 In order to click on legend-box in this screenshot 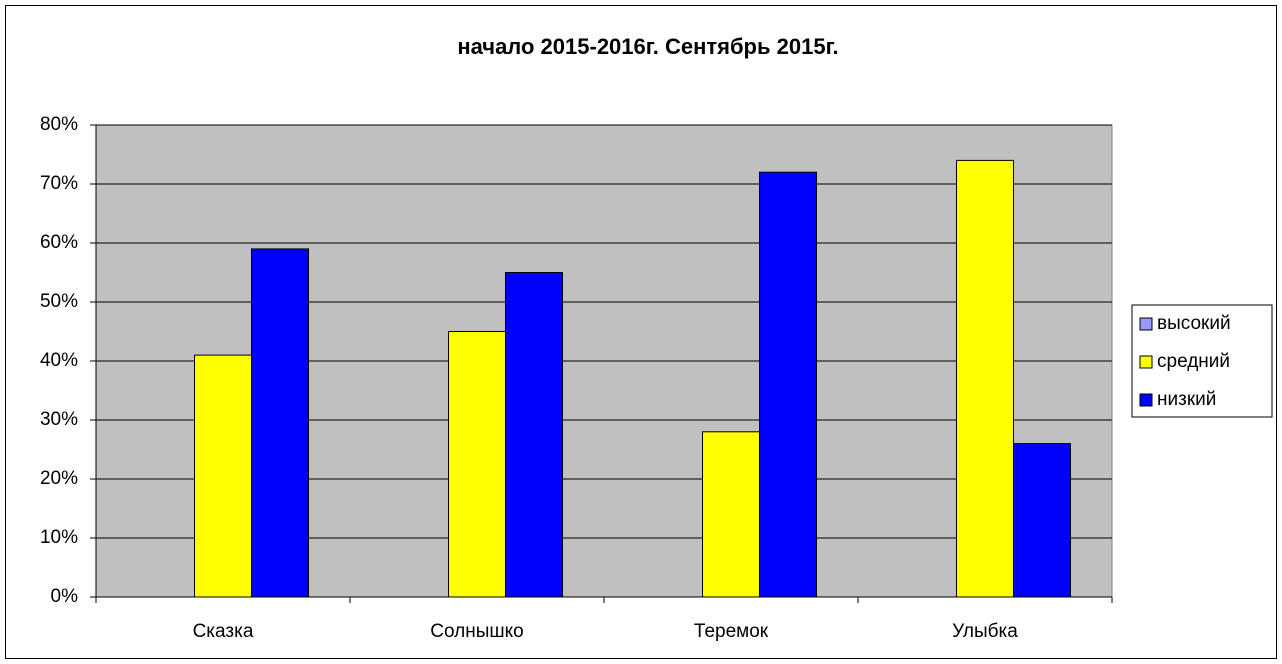, I will do `click(1202, 361)`.